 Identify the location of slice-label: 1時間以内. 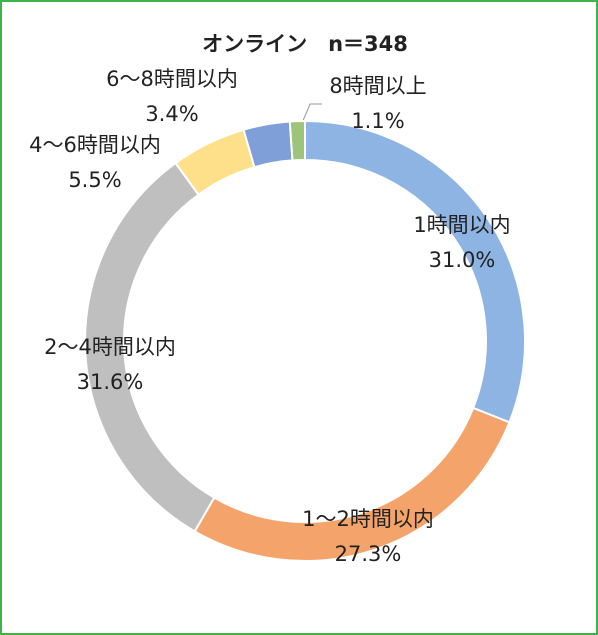
(461, 225).